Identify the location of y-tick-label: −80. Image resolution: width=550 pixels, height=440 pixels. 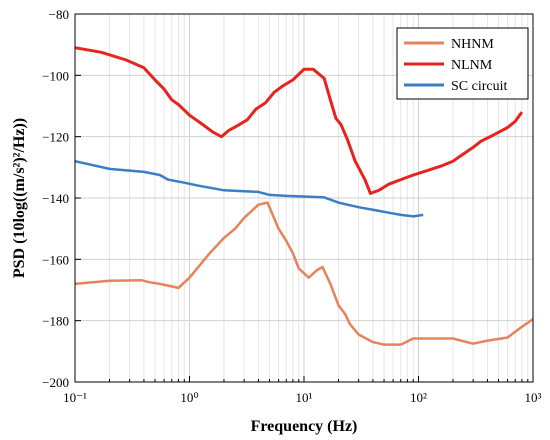
(59, 14).